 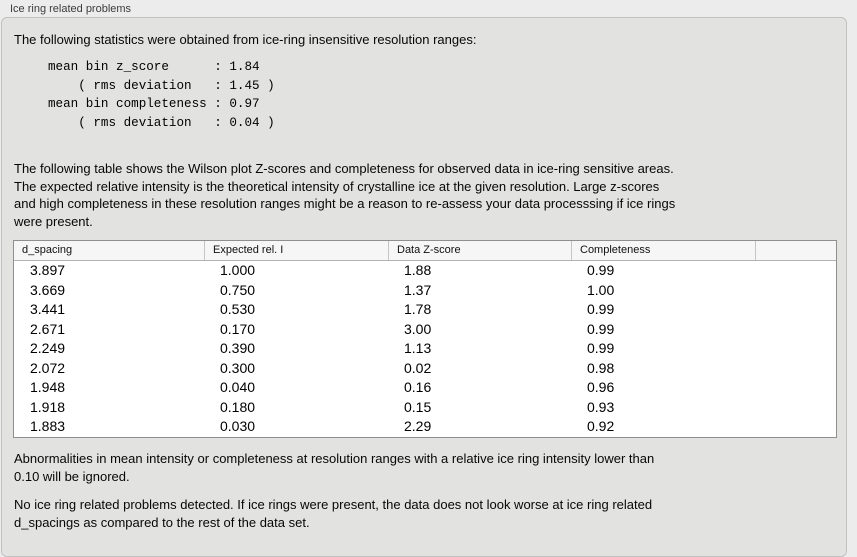 I want to click on table-cell: 0.96, so click(x=601, y=387).